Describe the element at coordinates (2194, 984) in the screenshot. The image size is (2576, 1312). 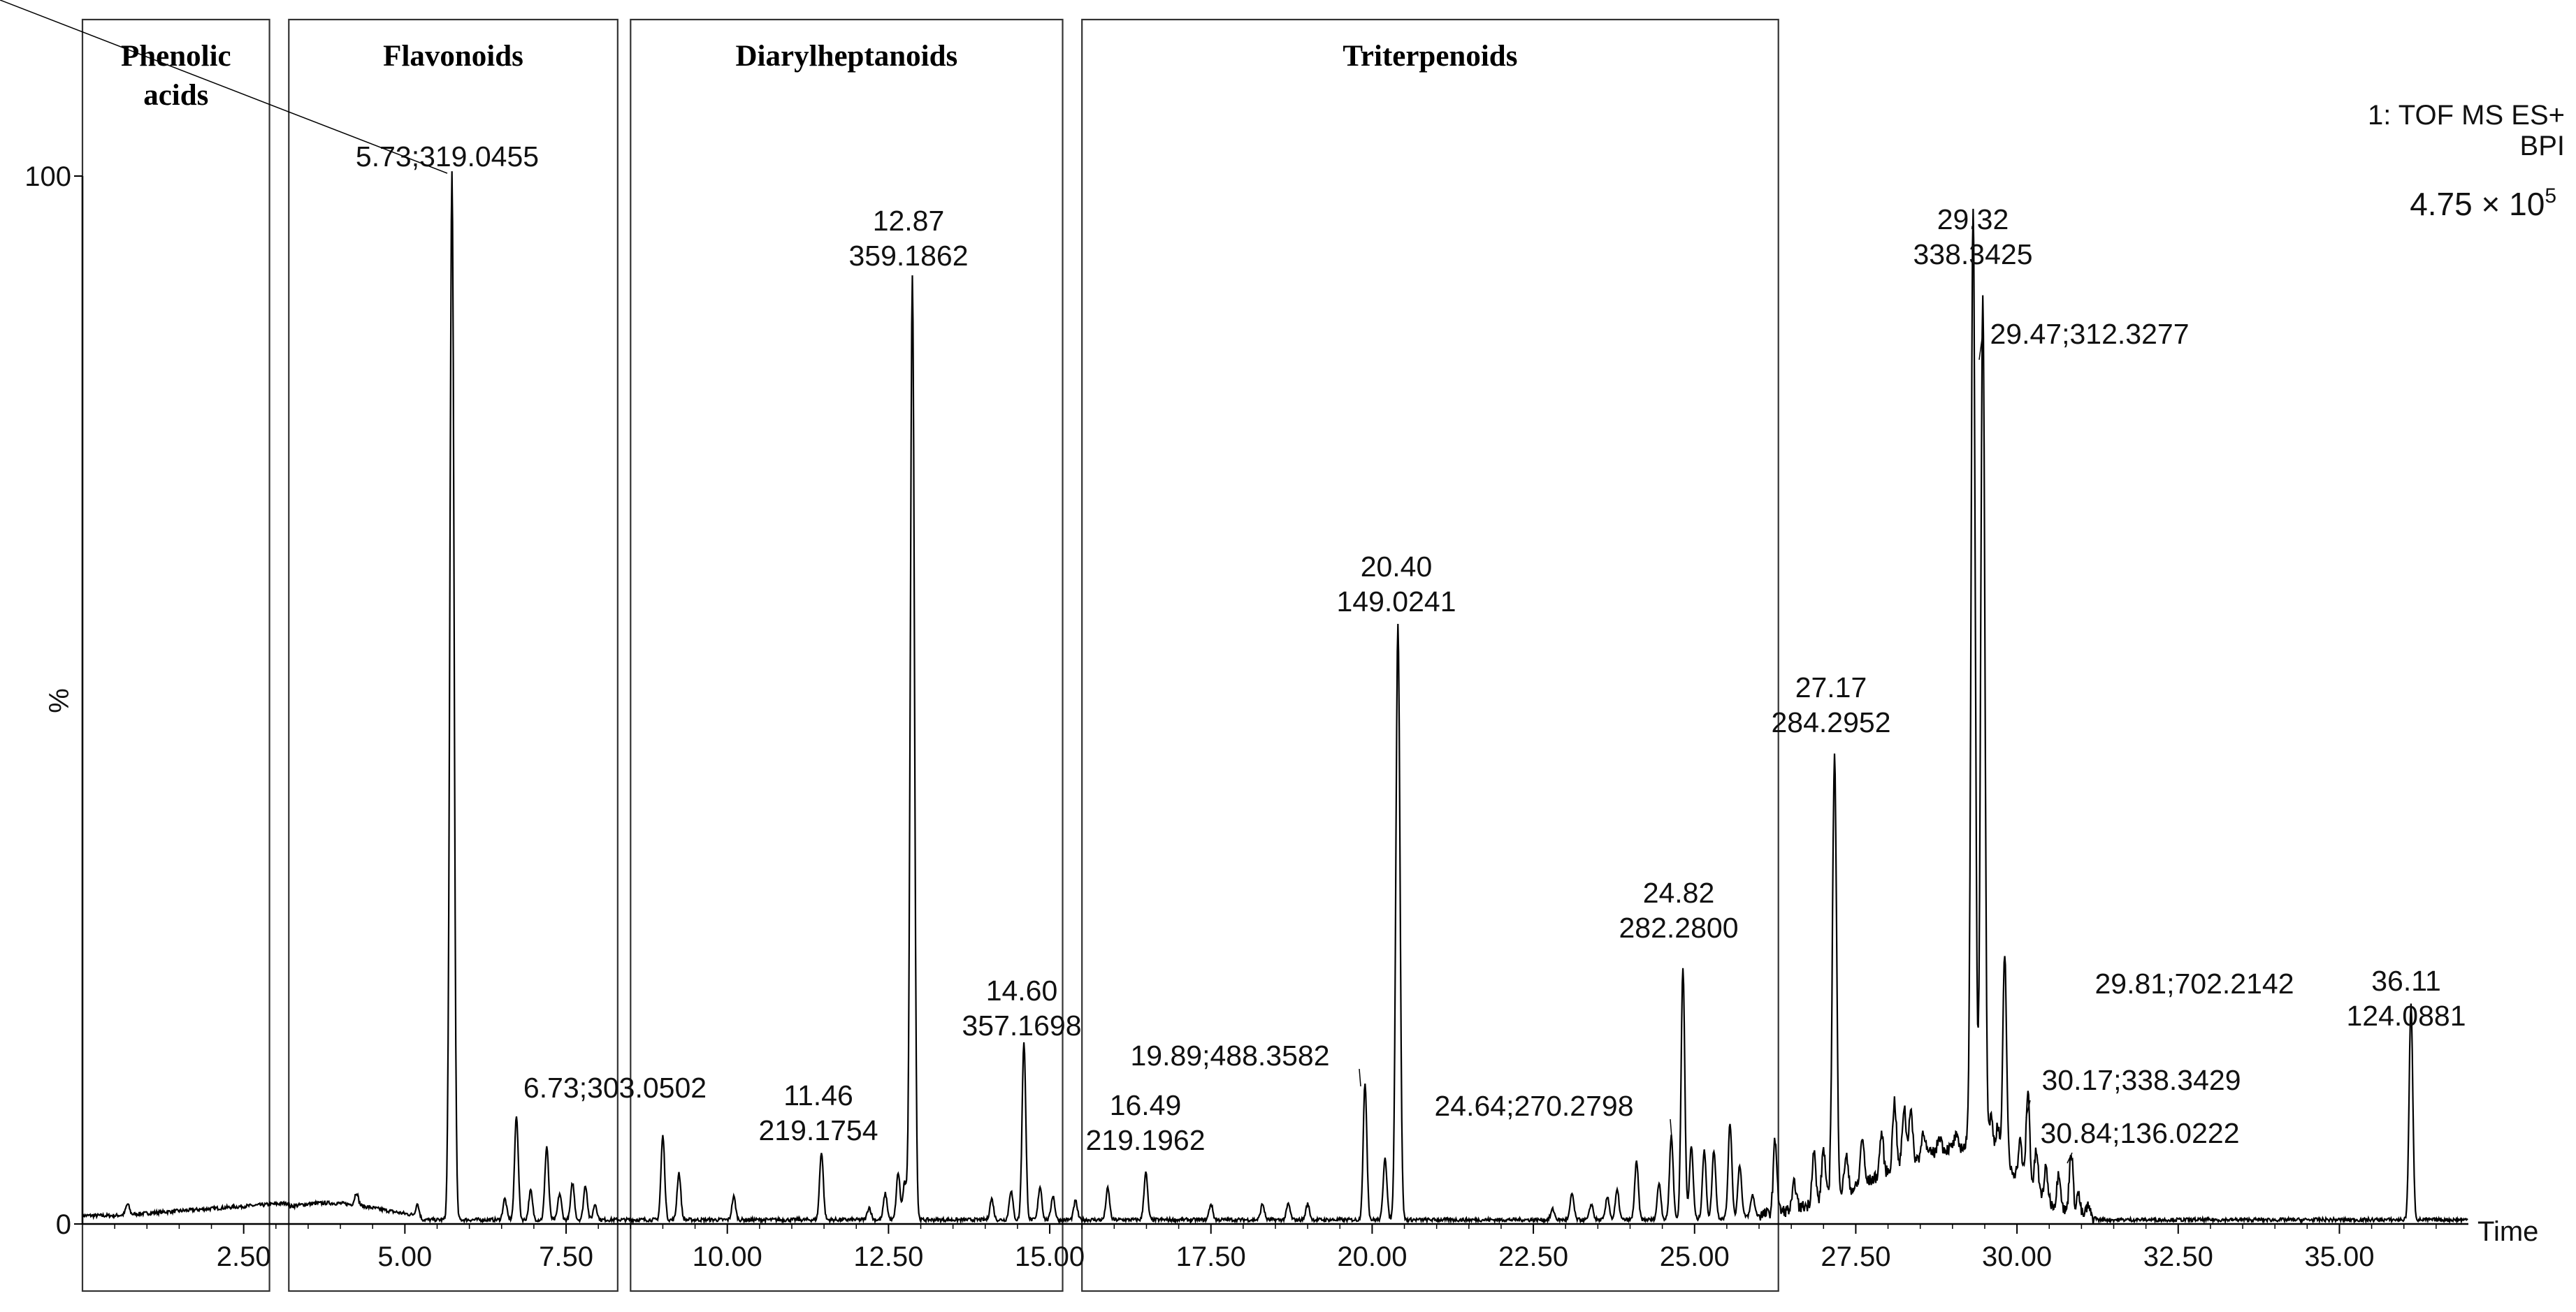
I see `peak-label: 29.81;702.2142` at that location.